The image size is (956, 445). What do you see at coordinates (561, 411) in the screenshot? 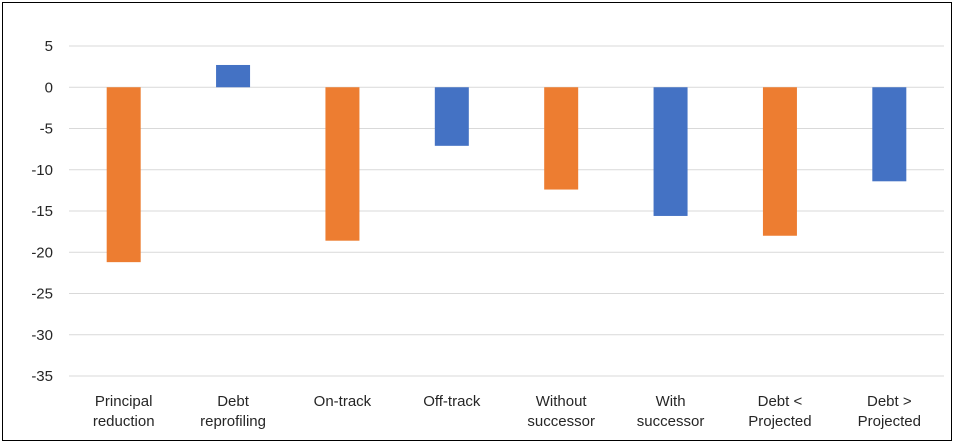
I see `x-category-label: Without successor` at bounding box center [561, 411].